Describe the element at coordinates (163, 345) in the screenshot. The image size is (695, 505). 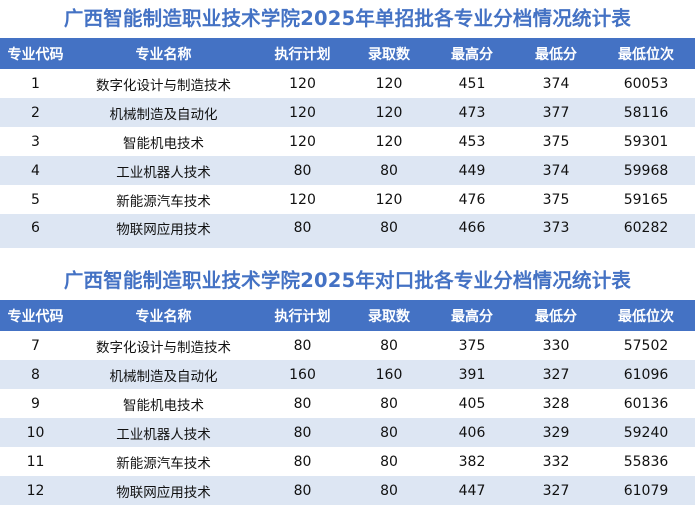
I see `cell-major: 数字化设计与制造技术` at that location.